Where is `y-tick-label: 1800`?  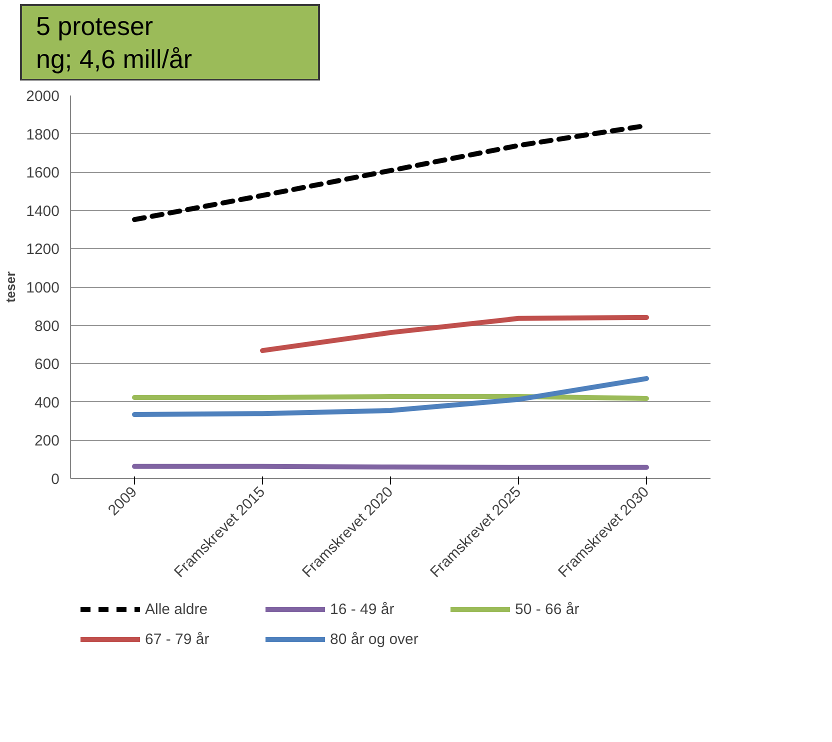 y-tick-label: 1800 is located at coordinates (43, 135).